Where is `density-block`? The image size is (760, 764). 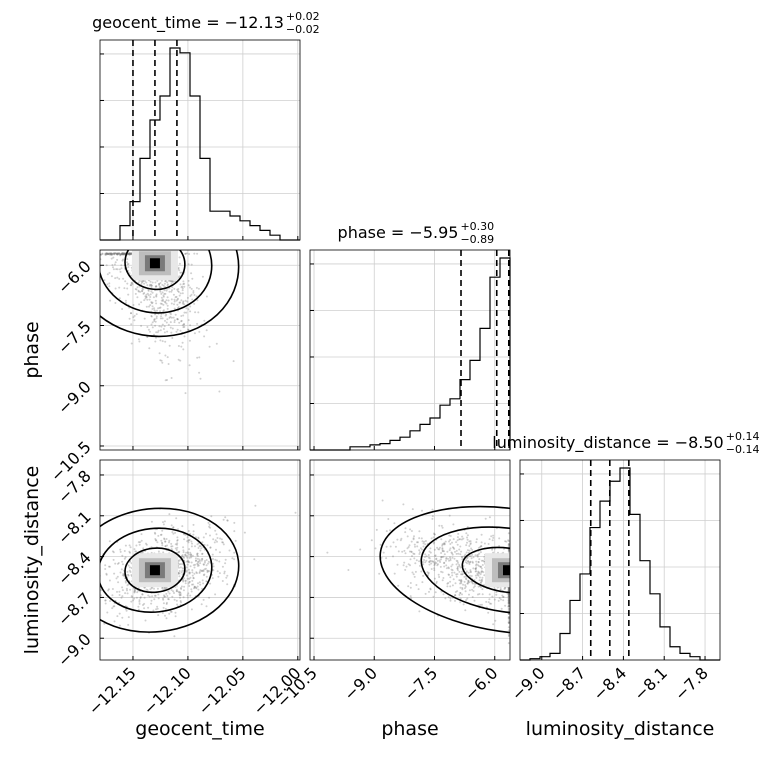 density-block is located at coordinates (154, 570).